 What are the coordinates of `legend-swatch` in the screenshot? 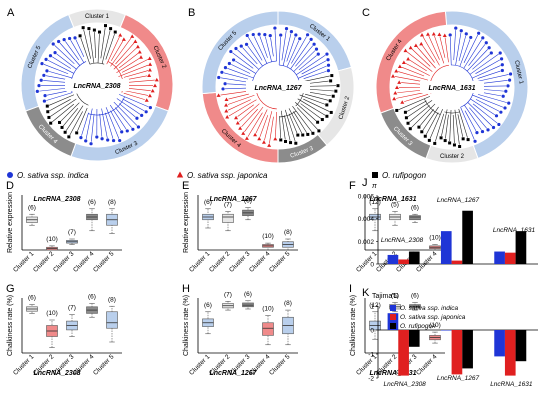 It's located at (393, 308).